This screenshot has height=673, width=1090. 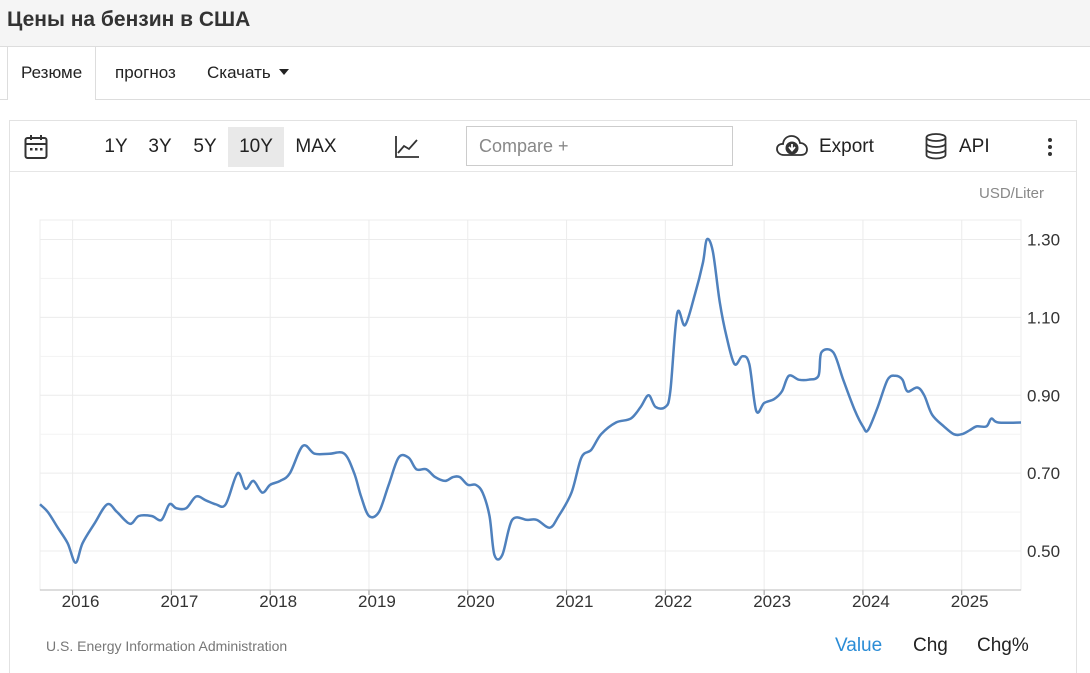 What do you see at coordinates (316, 146) in the screenshot?
I see `range-max-button: MAX` at bounding box center [316, 146].